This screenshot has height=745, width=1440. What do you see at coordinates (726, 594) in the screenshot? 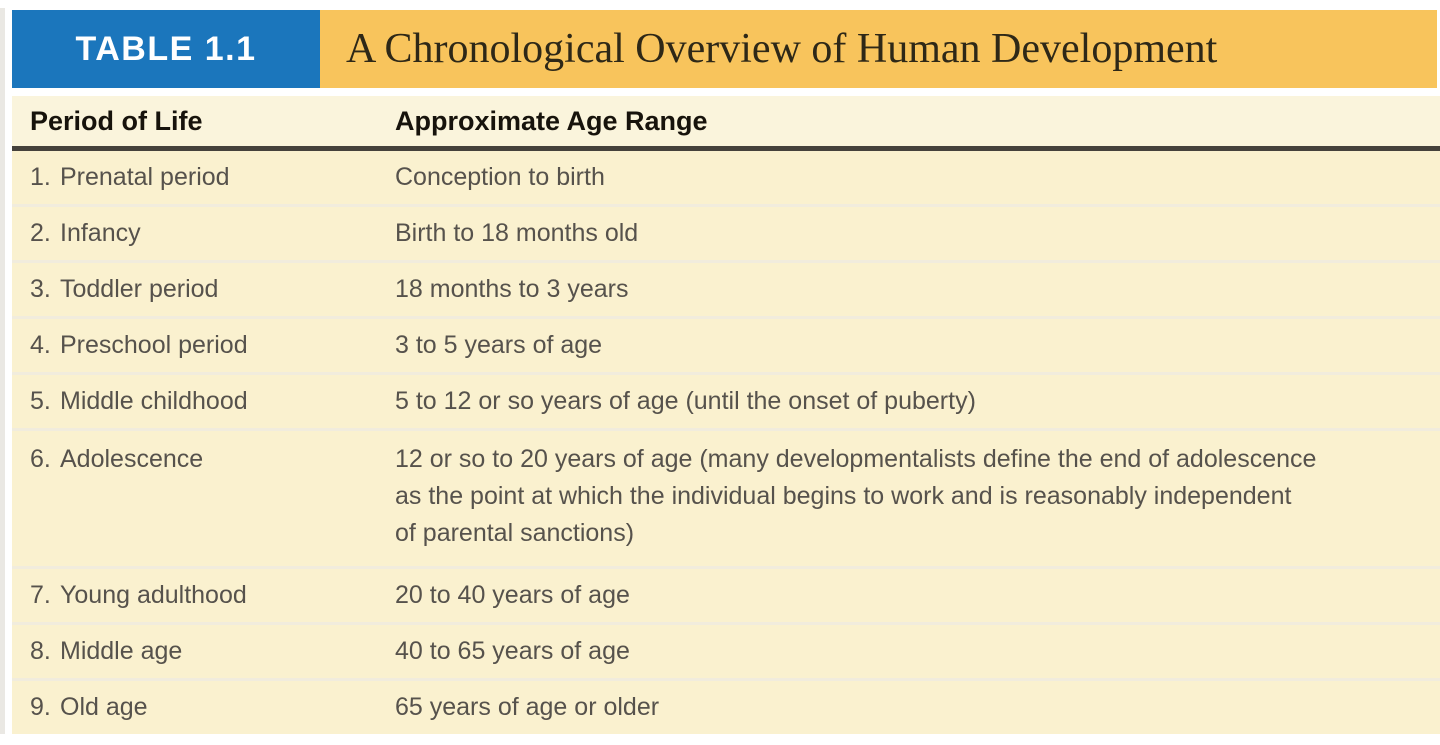
I see `table-row: 7. Young adulthood 20 to 40 years of age` at bounding box center [726, 594].